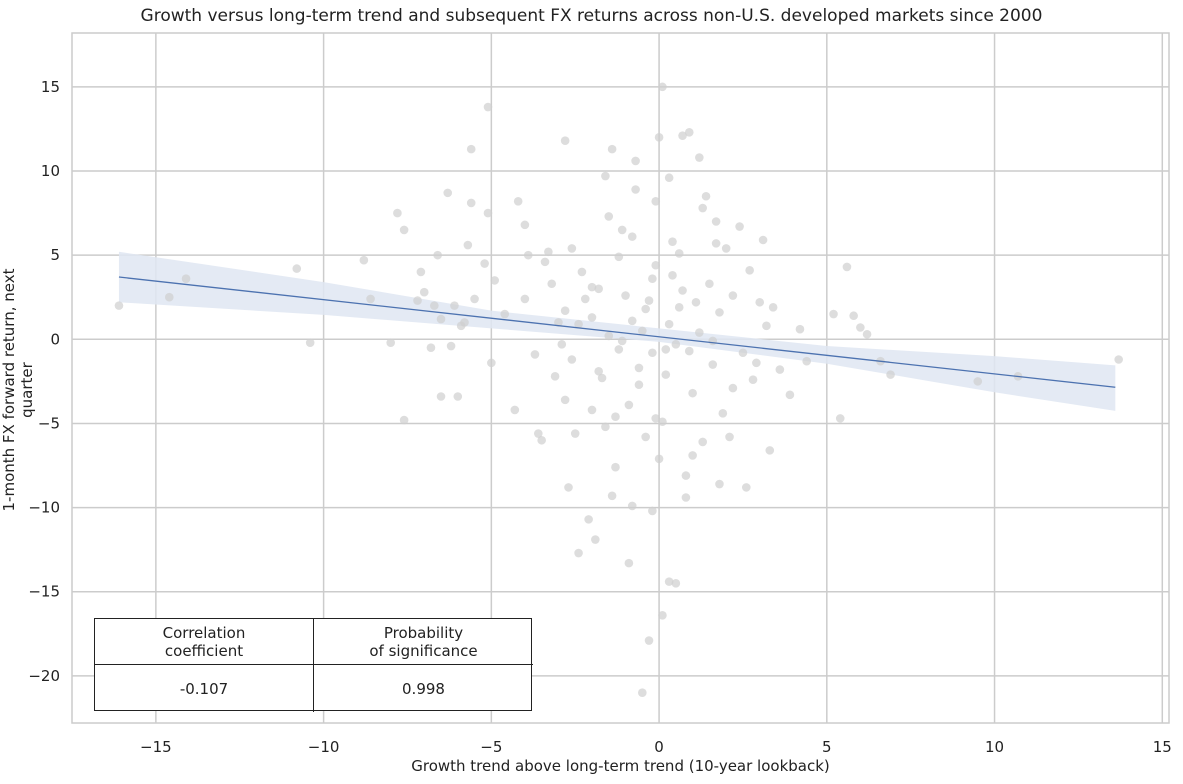  Describe the element at coordinates (44, 381) in the screenshot. I see `y-tick-labels: 15 10 5 0 −5 −10 −15 −20` at that location.